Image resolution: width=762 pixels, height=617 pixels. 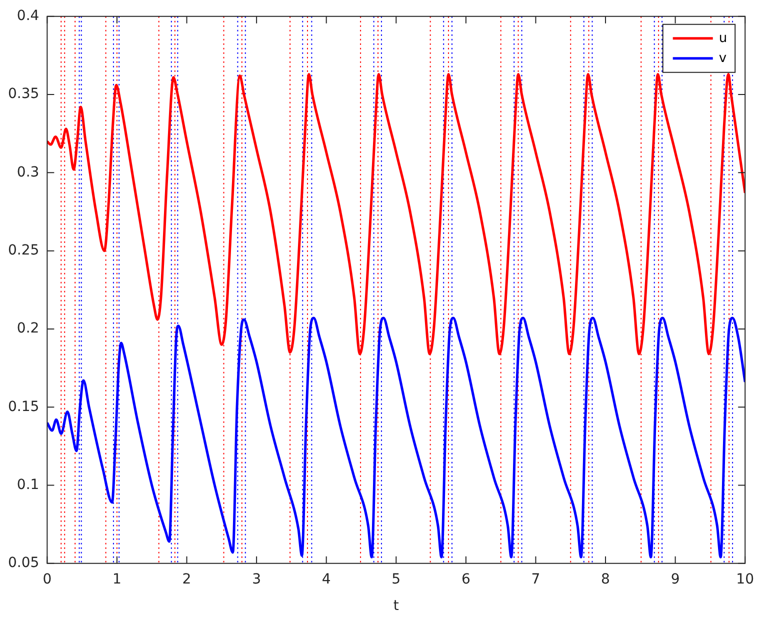 I want to click on legend-label: v, so click(x=722, y=58).